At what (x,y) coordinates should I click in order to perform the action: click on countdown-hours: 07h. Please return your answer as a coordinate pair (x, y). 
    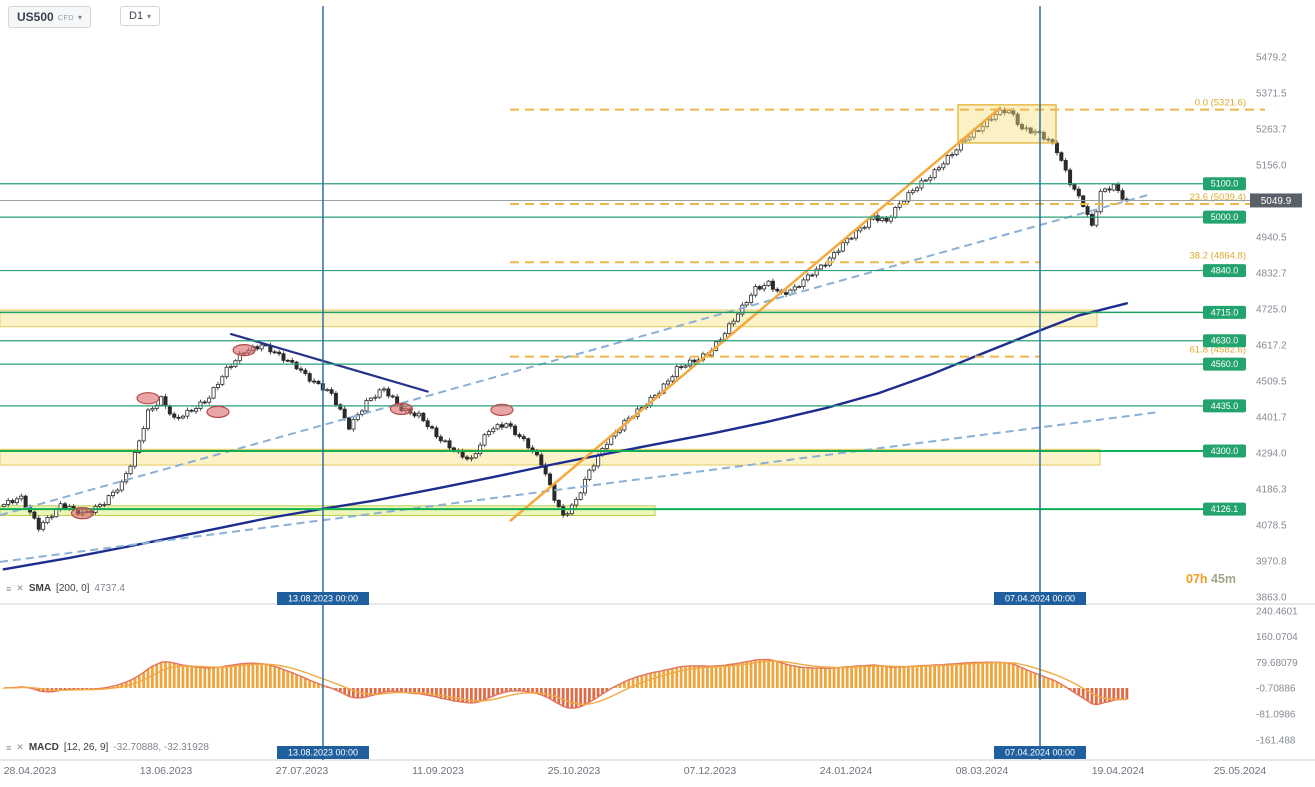
    Looking at the image, I should click on (1197, 579).